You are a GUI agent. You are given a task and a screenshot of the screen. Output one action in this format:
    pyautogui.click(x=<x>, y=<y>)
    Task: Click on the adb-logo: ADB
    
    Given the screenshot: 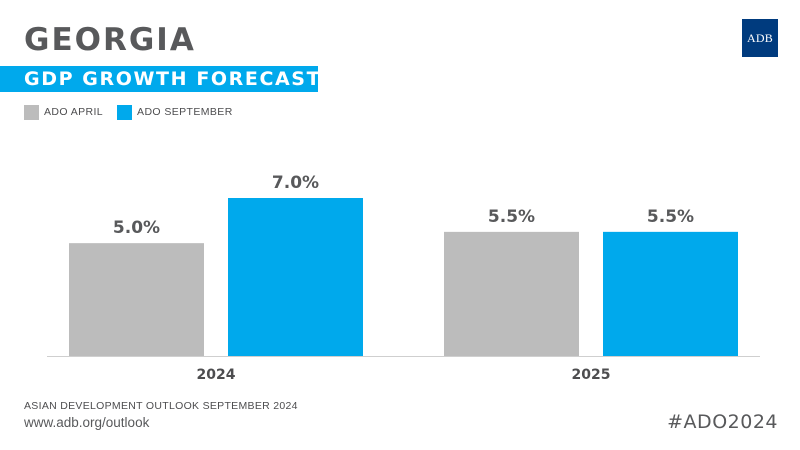 What is the action you would take?
    pyautogui.click(x=760, y=38)
    